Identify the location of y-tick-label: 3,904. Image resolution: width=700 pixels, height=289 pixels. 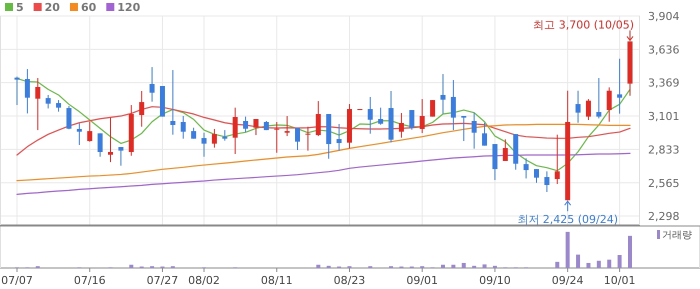
(664, 16).